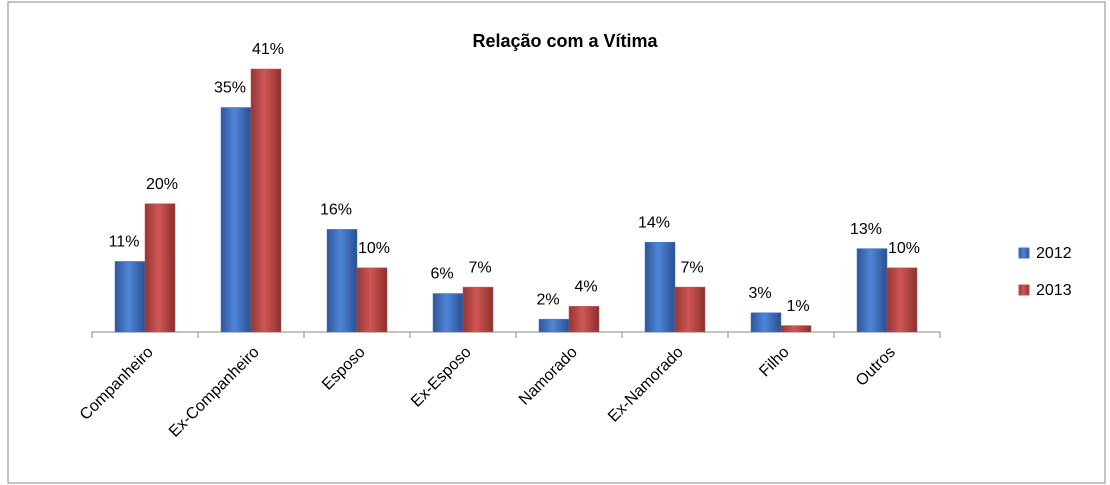 This screenshot has height=485, width=1110. Describe the element at coordinates (759, 293) in the screenshot. I see `data-label: 3%` at that location.